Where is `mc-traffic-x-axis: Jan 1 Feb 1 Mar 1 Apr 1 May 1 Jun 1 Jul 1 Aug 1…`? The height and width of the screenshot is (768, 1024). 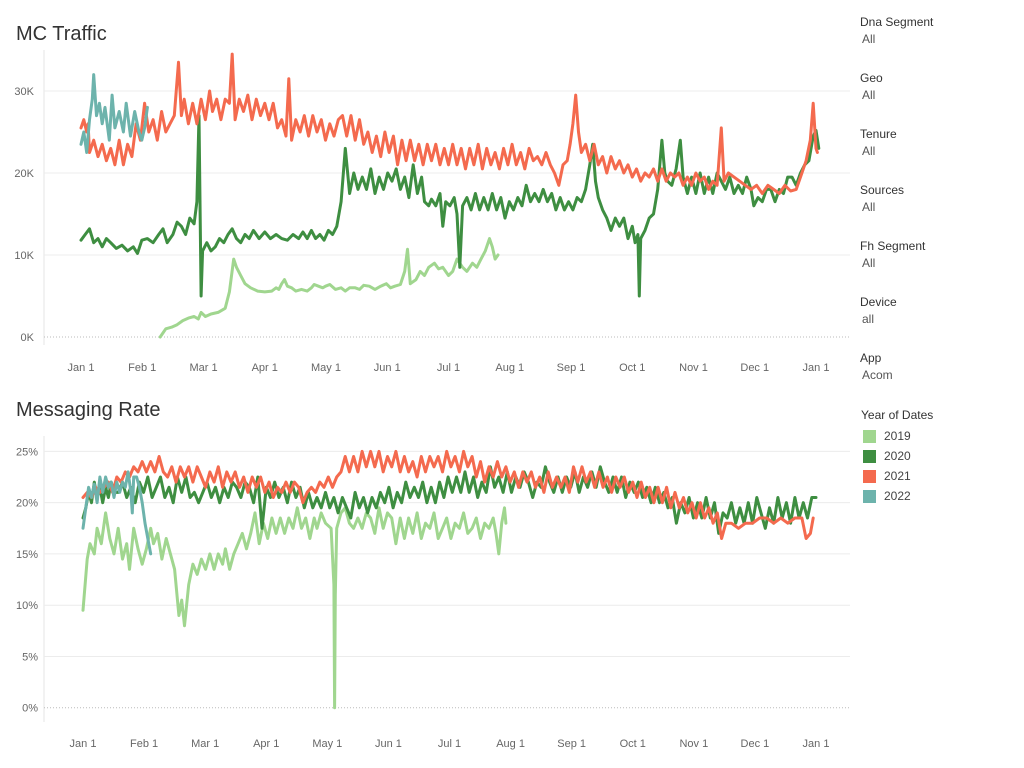
mc-traffic-x-axis: Jan 1 Feb 1 Mar 1 Apr 1 May 1 Jun 1 Jul 1 Aug 1… is located at coordinates (449, 368).